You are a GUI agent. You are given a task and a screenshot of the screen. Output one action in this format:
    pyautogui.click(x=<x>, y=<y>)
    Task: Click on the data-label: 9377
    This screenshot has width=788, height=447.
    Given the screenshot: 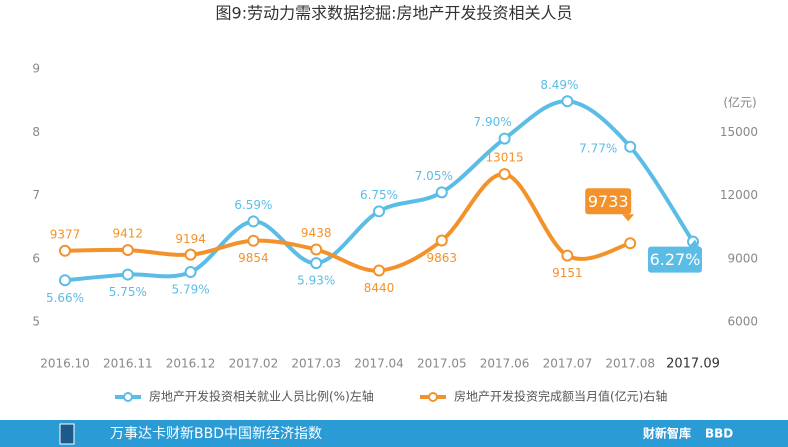 What is the action you would take?
    pyautogui.click(x=65, y=234)
    